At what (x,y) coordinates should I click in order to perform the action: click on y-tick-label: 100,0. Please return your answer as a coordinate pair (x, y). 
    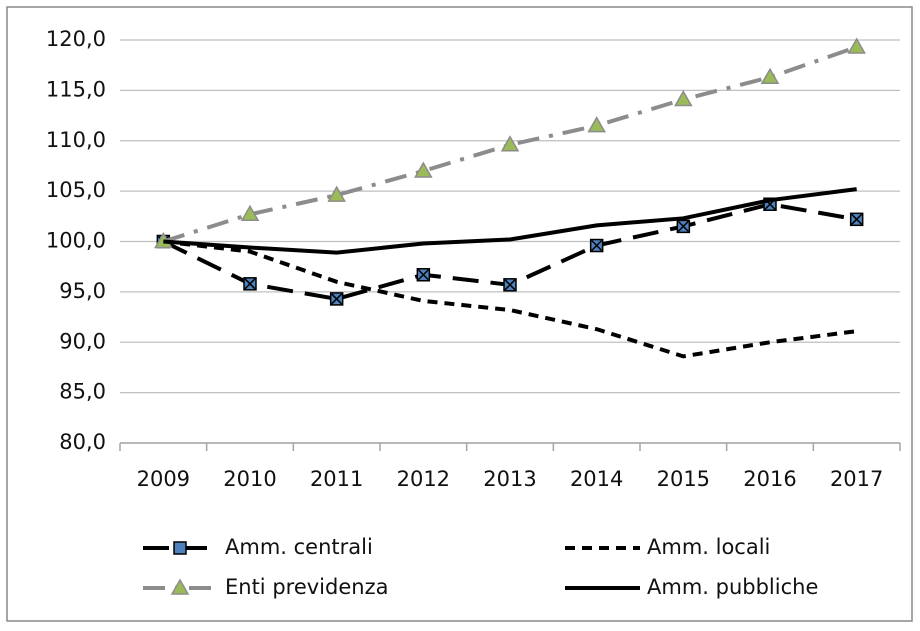
    Looking at the image, I should click on (76, 241).